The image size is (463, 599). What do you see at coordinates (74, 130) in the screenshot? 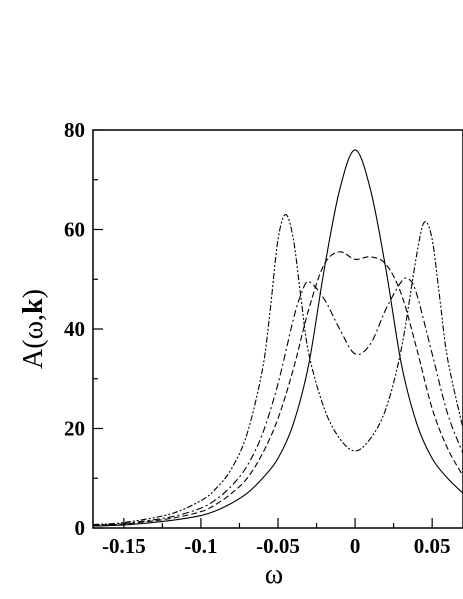
I see `y-tick-label: 80` at bounding box center [74, 130].